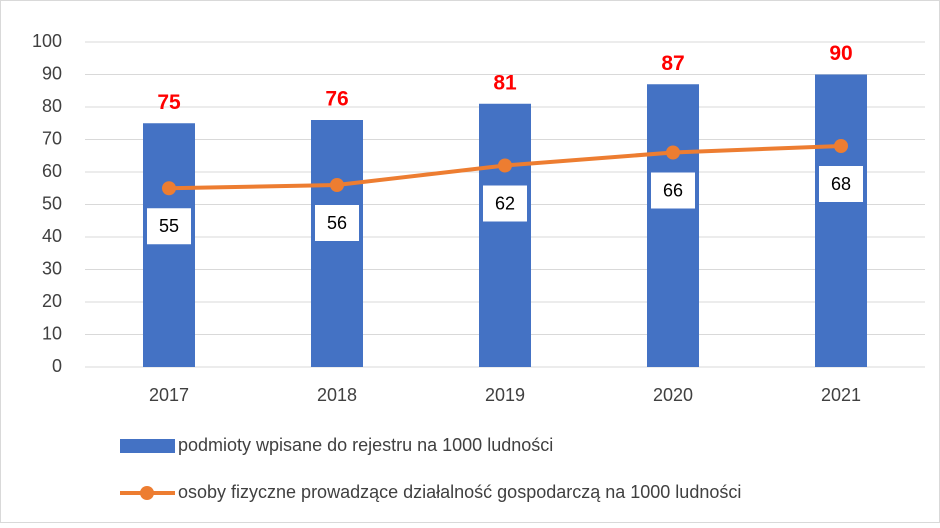 This screenshot has width=940, height=528. What do you see at coordinates (52, 171) in the screenshot?
I see `y-tick-label: 60` at bounding box center [52, 171].